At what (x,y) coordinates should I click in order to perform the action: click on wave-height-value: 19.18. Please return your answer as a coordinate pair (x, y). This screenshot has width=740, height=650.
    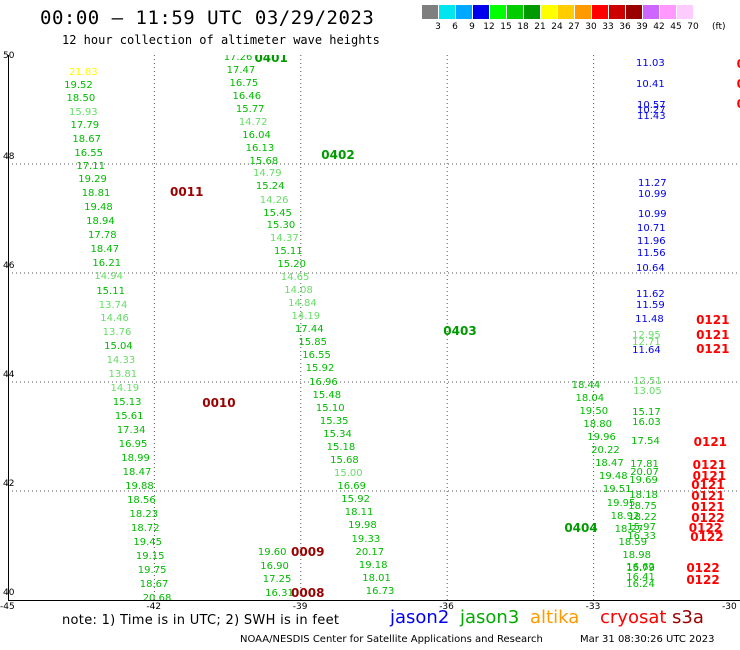
    Looking at the image, I should click on (373, 565).